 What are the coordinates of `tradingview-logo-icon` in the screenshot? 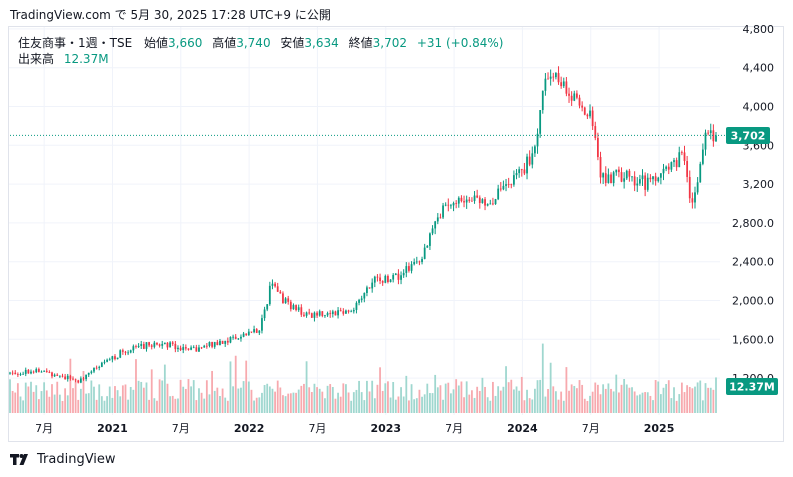 It's located at (19, 459).